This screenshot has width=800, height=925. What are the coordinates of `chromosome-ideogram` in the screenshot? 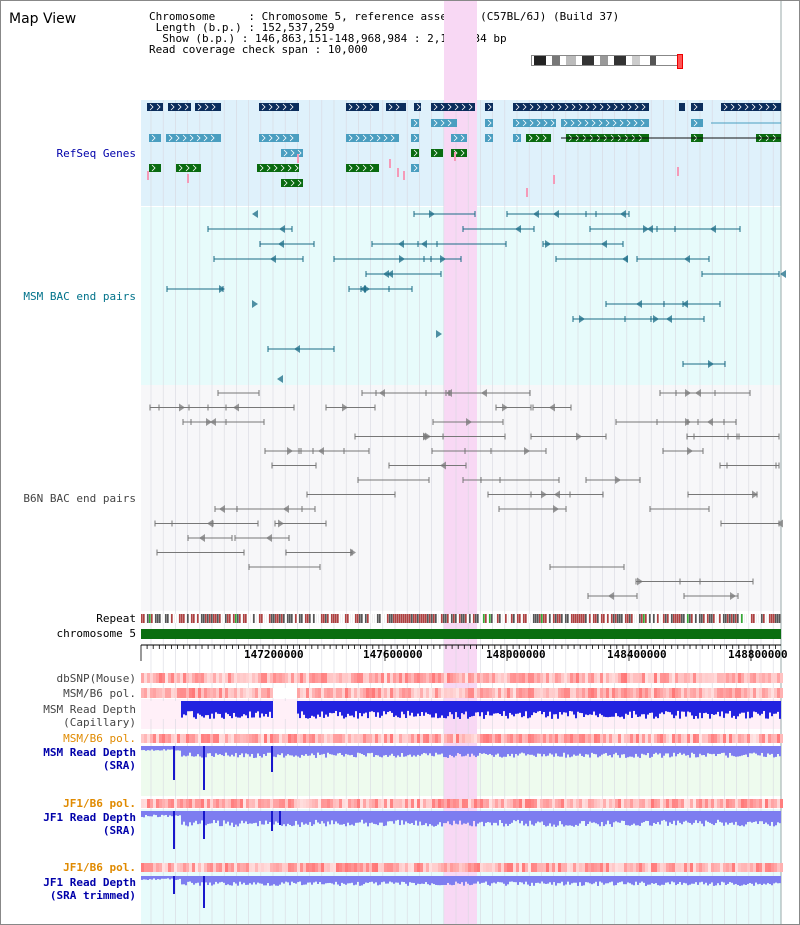 It's located at (607, 61).